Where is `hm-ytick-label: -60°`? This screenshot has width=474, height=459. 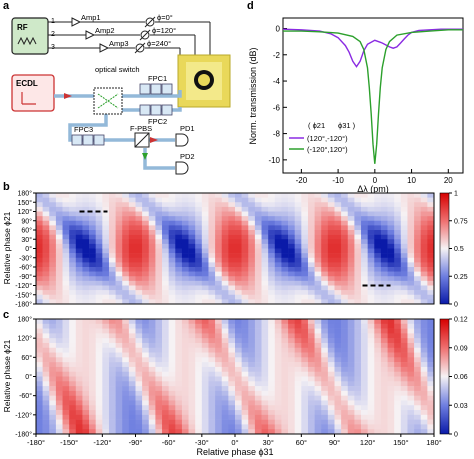 hm-ytick-label: -60° is located at coordinates (25, 268).